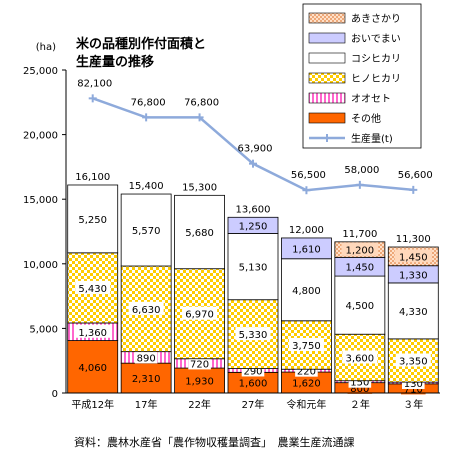  I want to click on segment-label: 6,630, so click(146, 310).